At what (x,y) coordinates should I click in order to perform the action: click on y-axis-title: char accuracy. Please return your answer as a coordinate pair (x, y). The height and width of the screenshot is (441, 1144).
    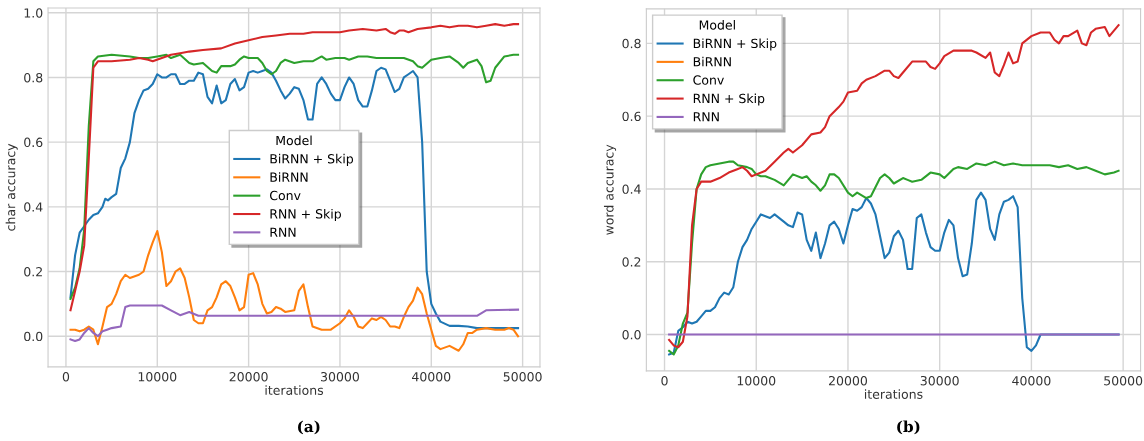
    Looking at the image, I should click on (11, 187).